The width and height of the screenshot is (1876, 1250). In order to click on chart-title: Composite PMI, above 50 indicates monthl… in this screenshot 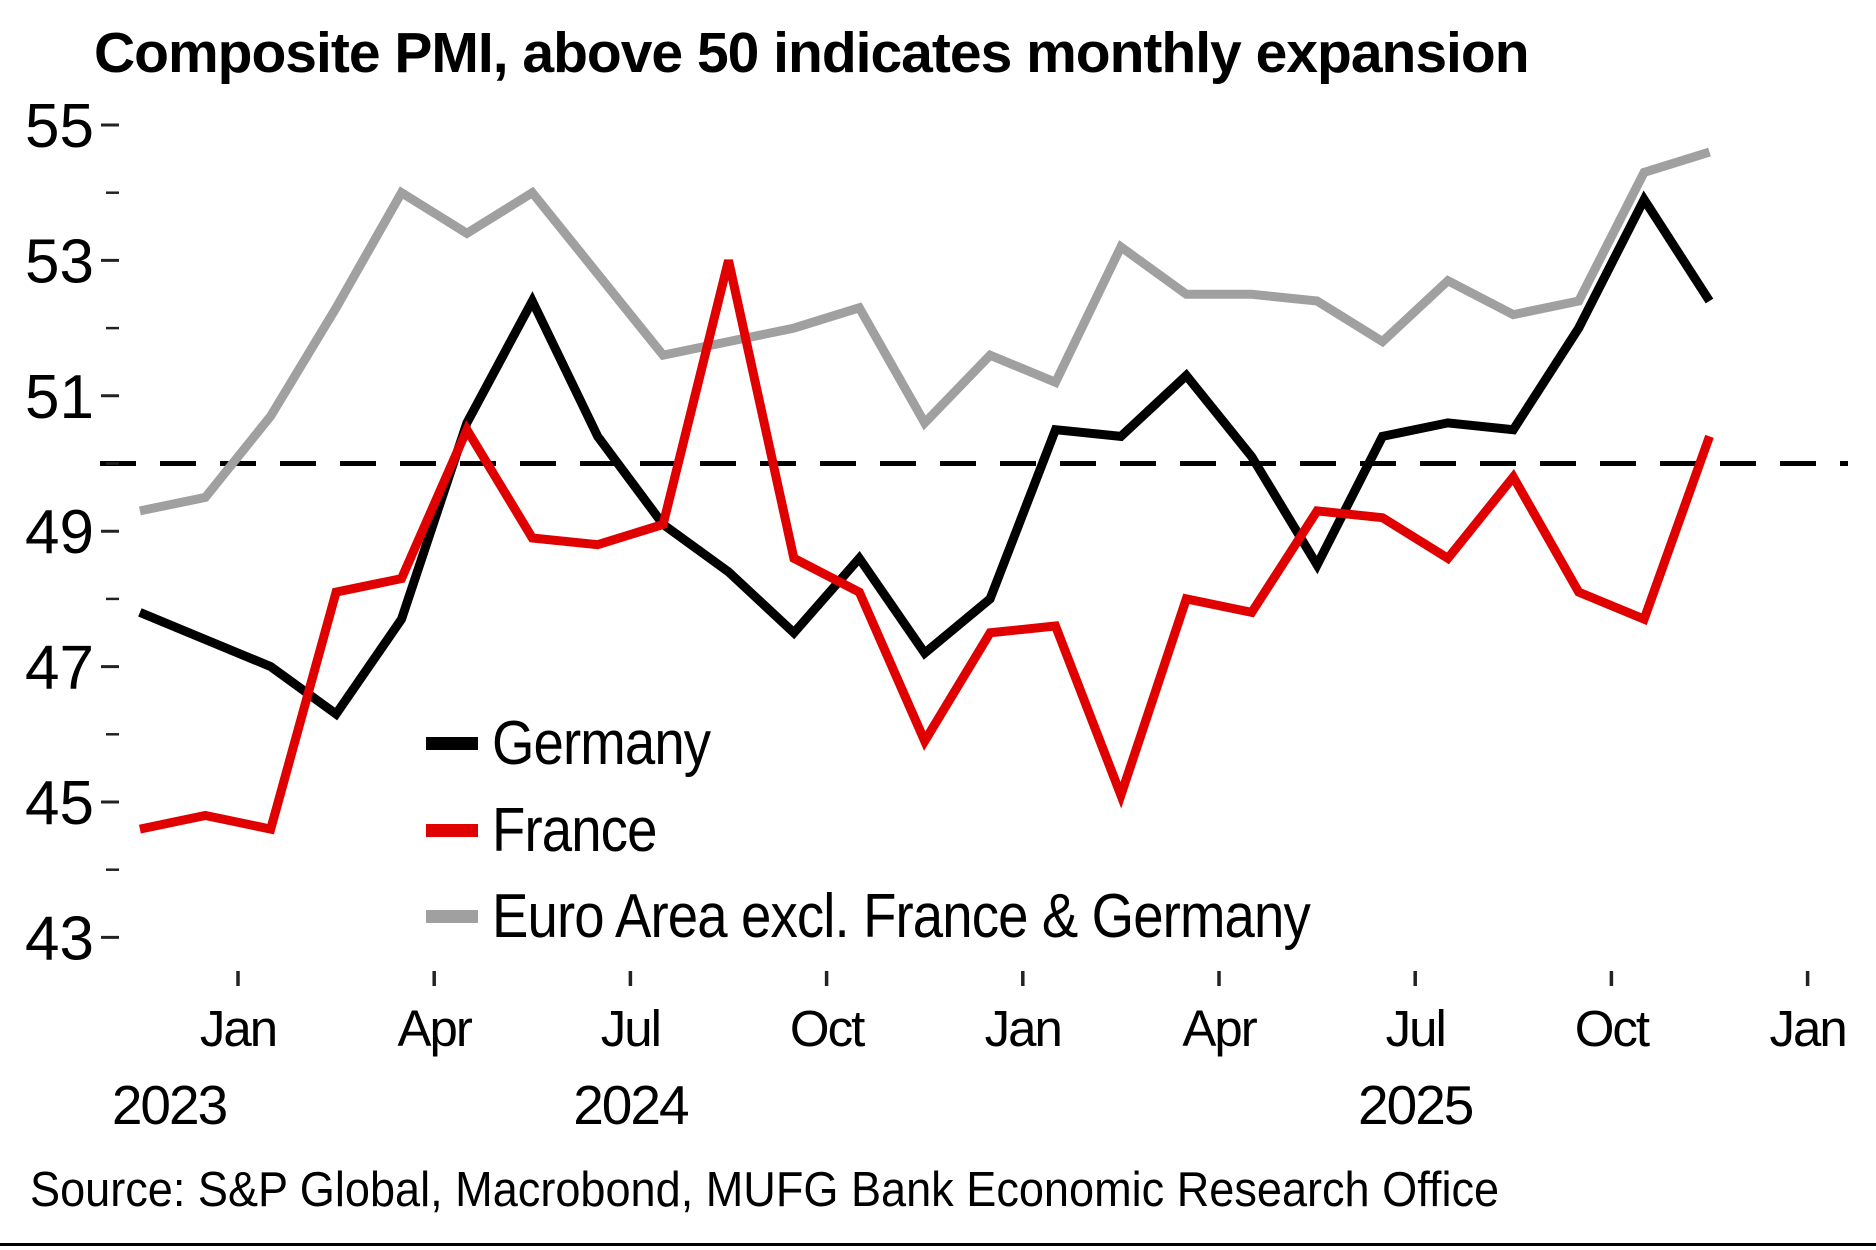, I will do `click(812, 53)`.